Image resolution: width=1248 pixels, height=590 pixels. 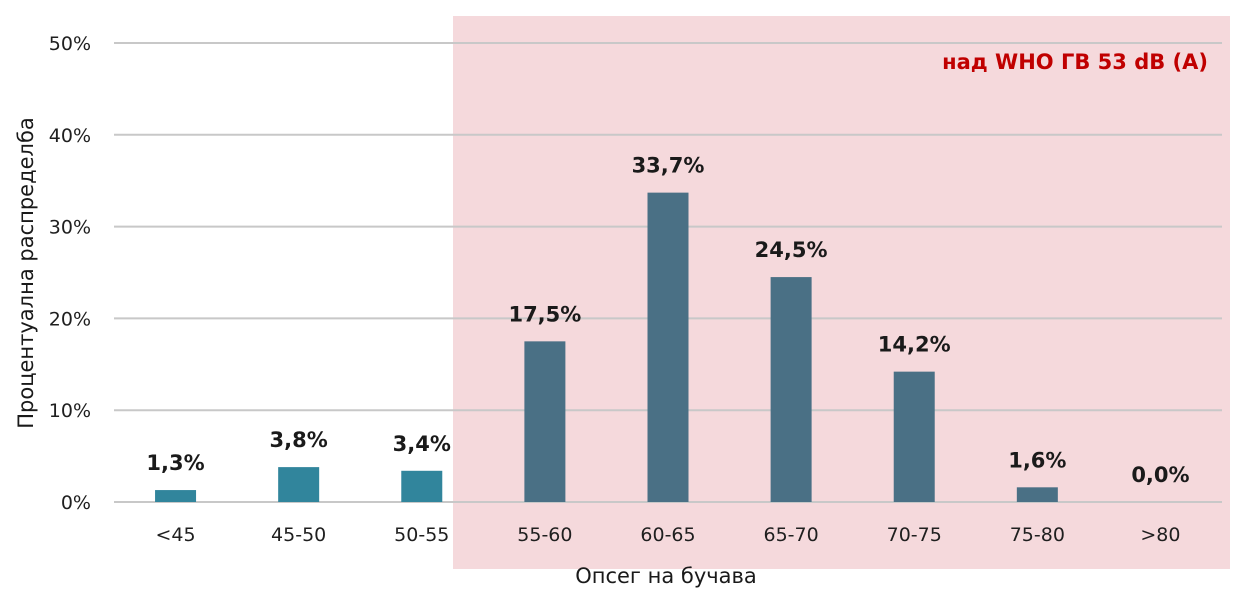 I want to click on x-tick-label: <45, so click(x=176, y=535).